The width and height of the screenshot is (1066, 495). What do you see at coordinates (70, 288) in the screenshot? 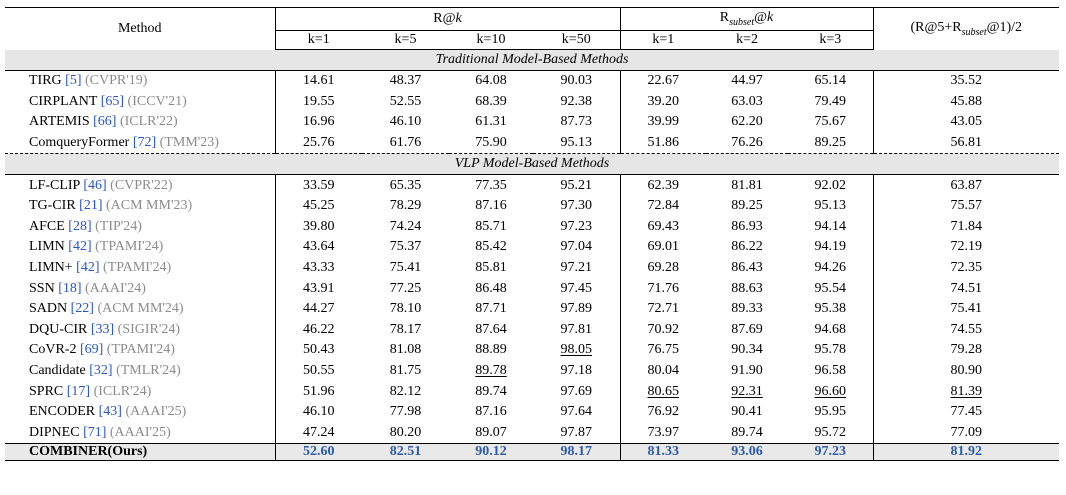
I see `citation-link: [18]` at bounding box center [70, 288].